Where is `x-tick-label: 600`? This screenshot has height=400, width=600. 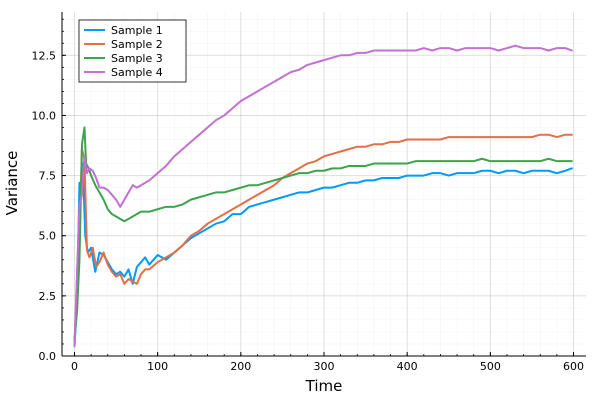 x-tick-label: 600 is located at coordinates (573, 366).